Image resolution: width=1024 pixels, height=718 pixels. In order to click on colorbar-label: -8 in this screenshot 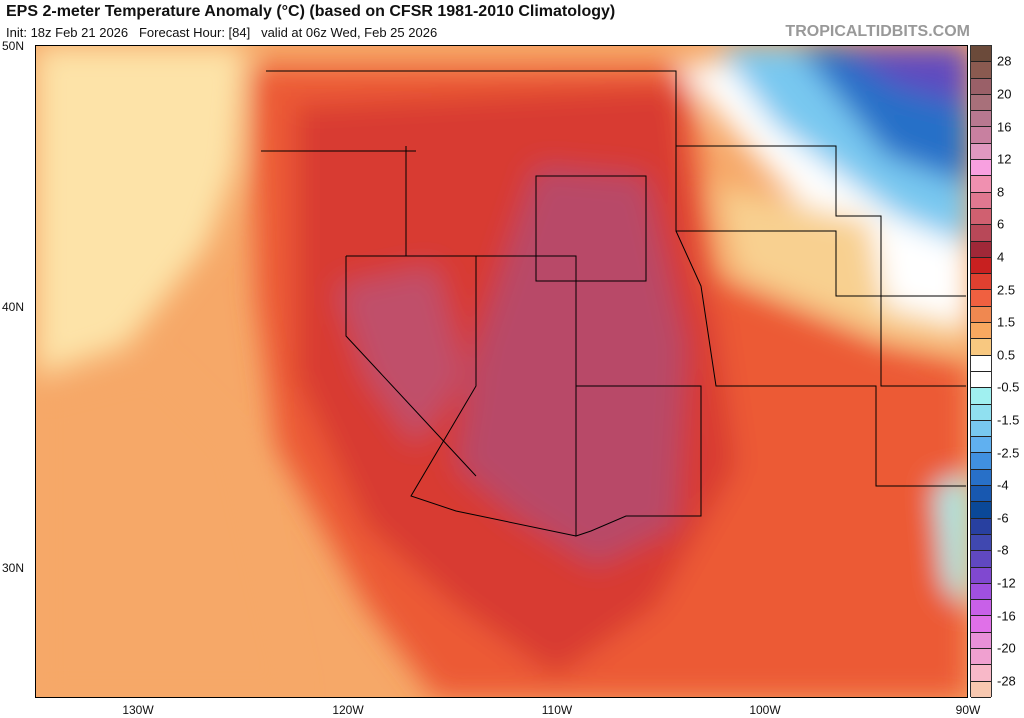, I will do `click(1003, 550)`.